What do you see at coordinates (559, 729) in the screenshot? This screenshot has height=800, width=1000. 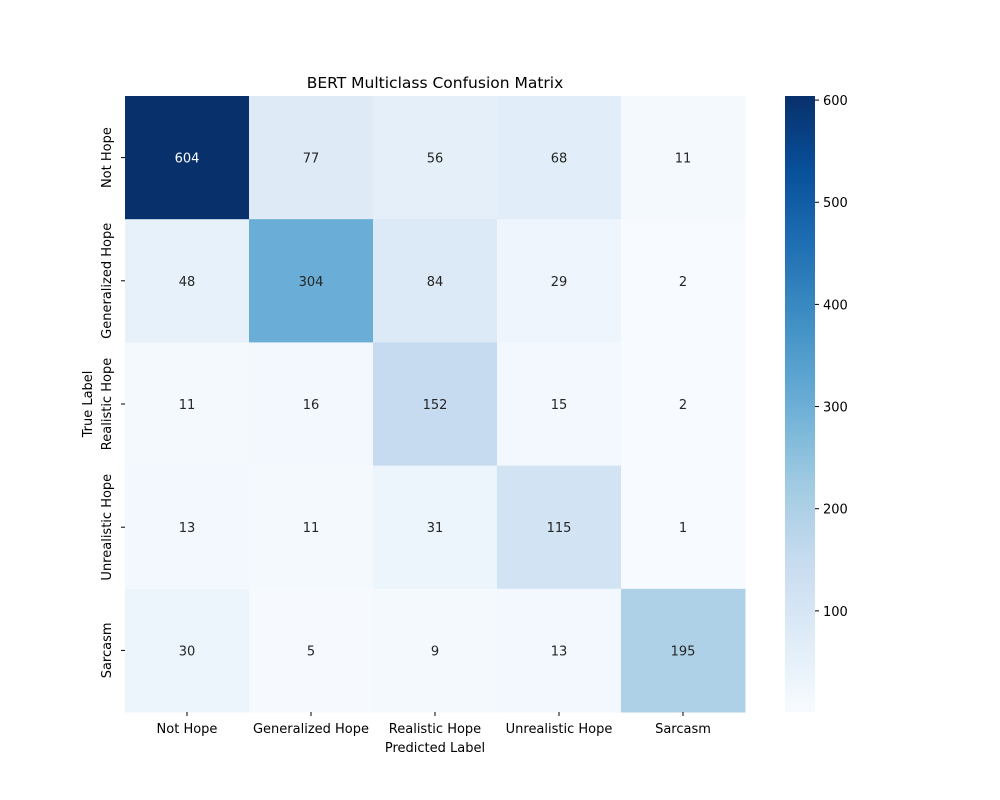 I see `x-tick-label-unrealistic-hope: Unrealistic Hope` at bounding box center [559, 729].